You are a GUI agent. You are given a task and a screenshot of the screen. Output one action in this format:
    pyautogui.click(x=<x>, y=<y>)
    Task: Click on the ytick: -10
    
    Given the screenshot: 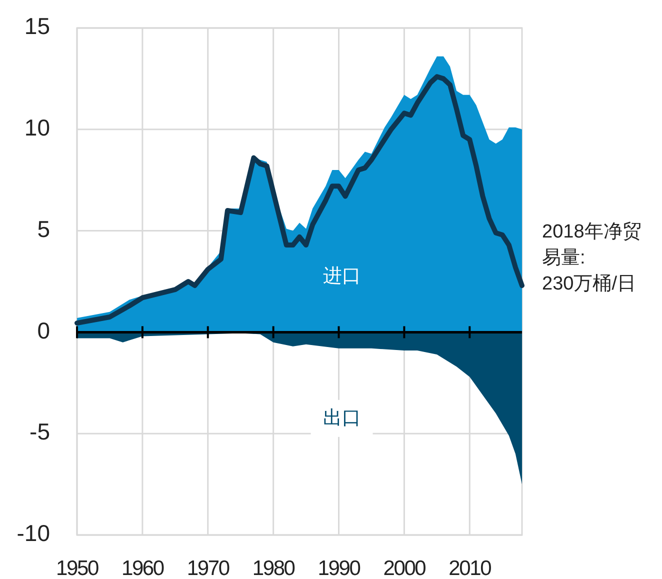 What is the action you would take?
    pyautogui.click(x=33, y=533)
    